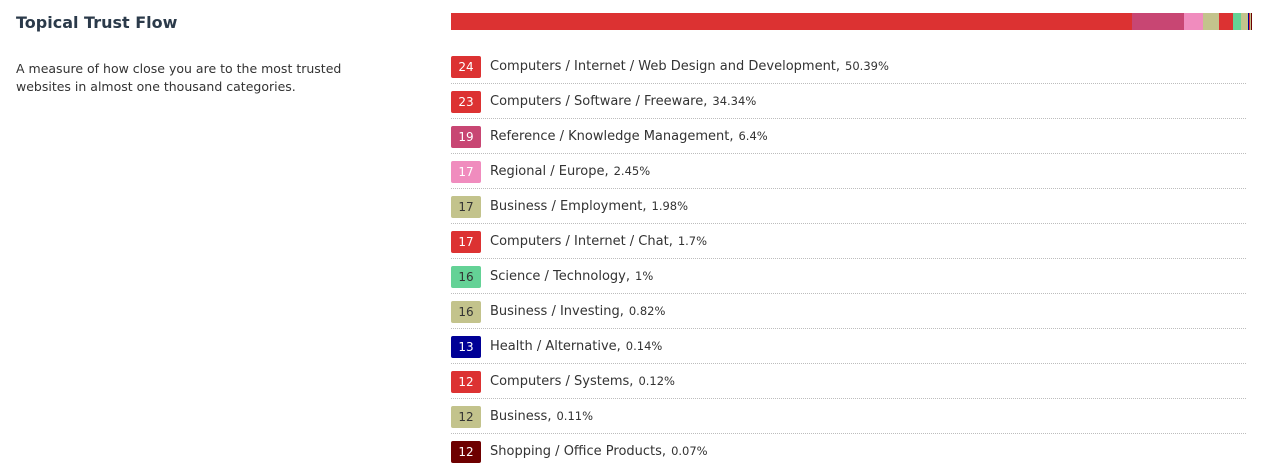 This screenshot has width=1285, height=469. I want to click on topic-label: Computers / Systems, 0.12%, so click(582, 381).